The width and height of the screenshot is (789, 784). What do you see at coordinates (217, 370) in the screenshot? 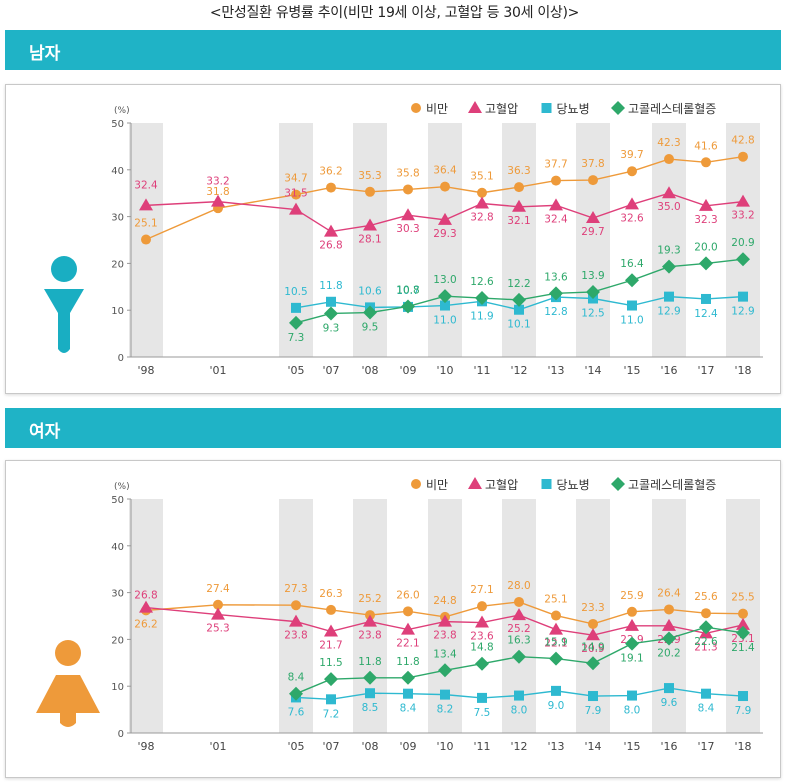
I see `x-tick-label: '01` at bounding box center [217, 370].